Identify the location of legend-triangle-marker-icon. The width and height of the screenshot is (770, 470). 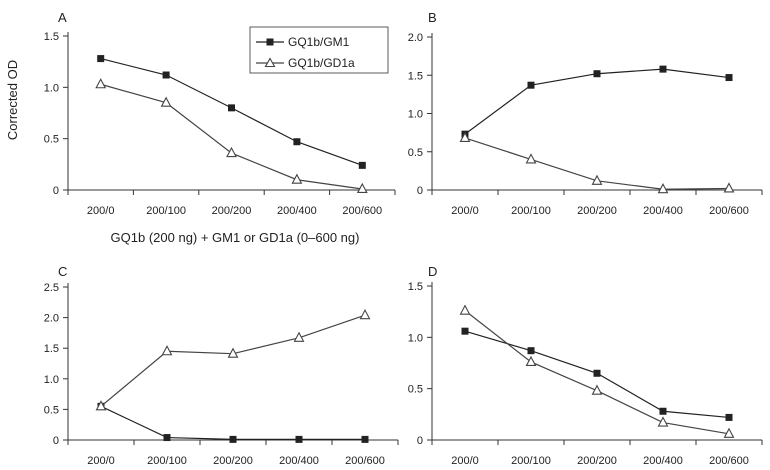
(270, 62).